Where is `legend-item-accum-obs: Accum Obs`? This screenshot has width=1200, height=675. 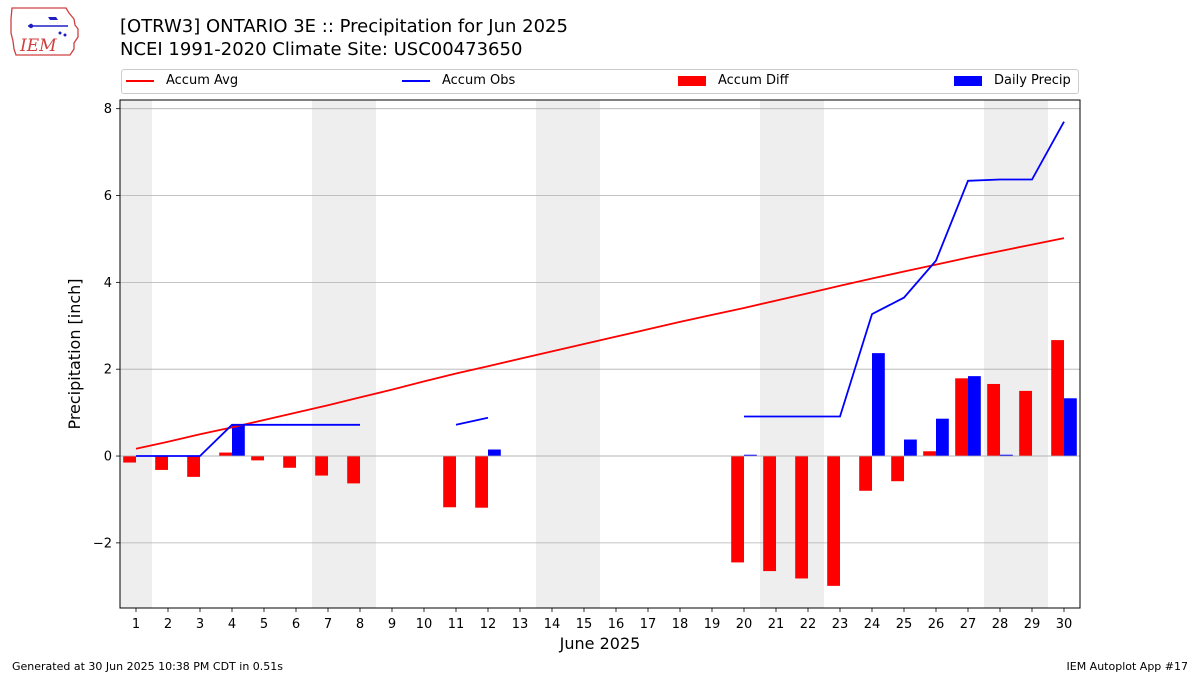
legend-item-accum-obs: Accum Obs is located at coordinates (458, 80).